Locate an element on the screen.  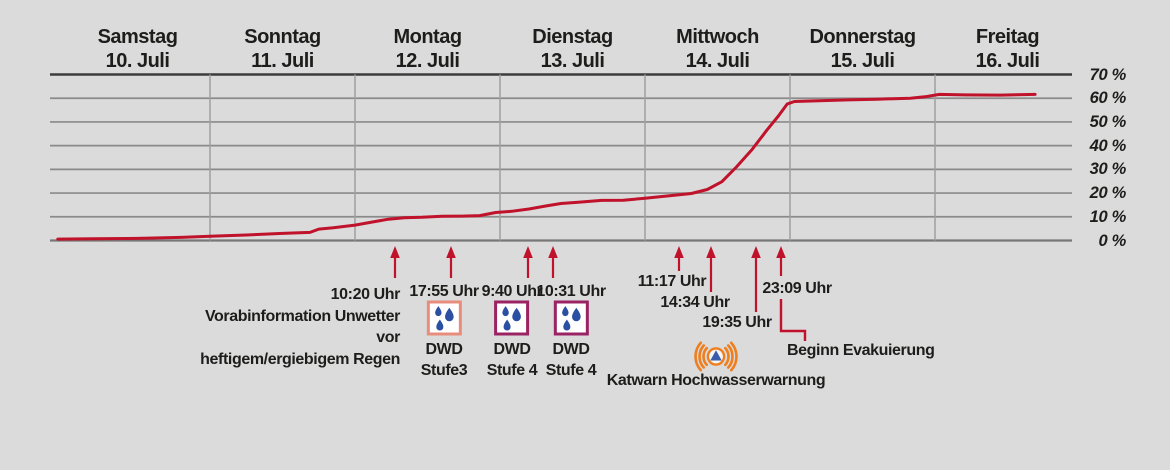
event-time-label-warnung-14-34: 14:34 Uhr is located at coordinates (695, 302).